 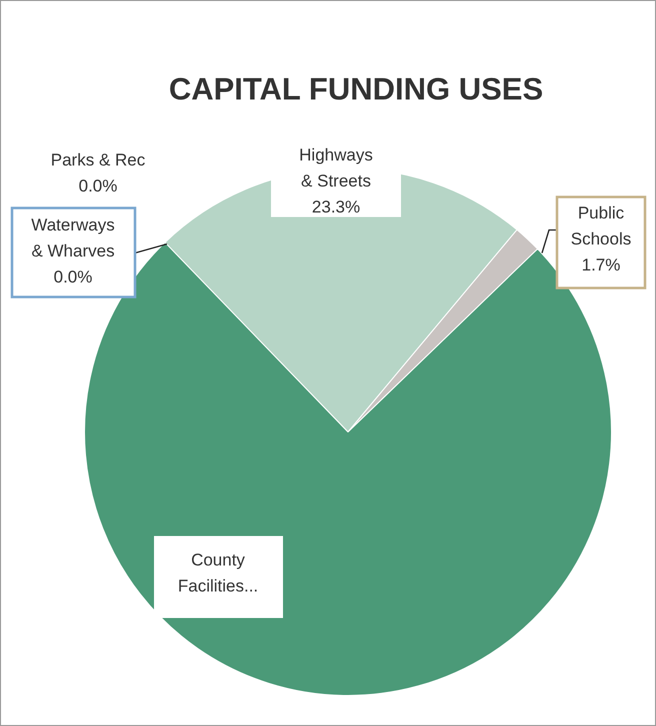 I want to click on slice-label: Public Schools, so click(x=601, y=226).